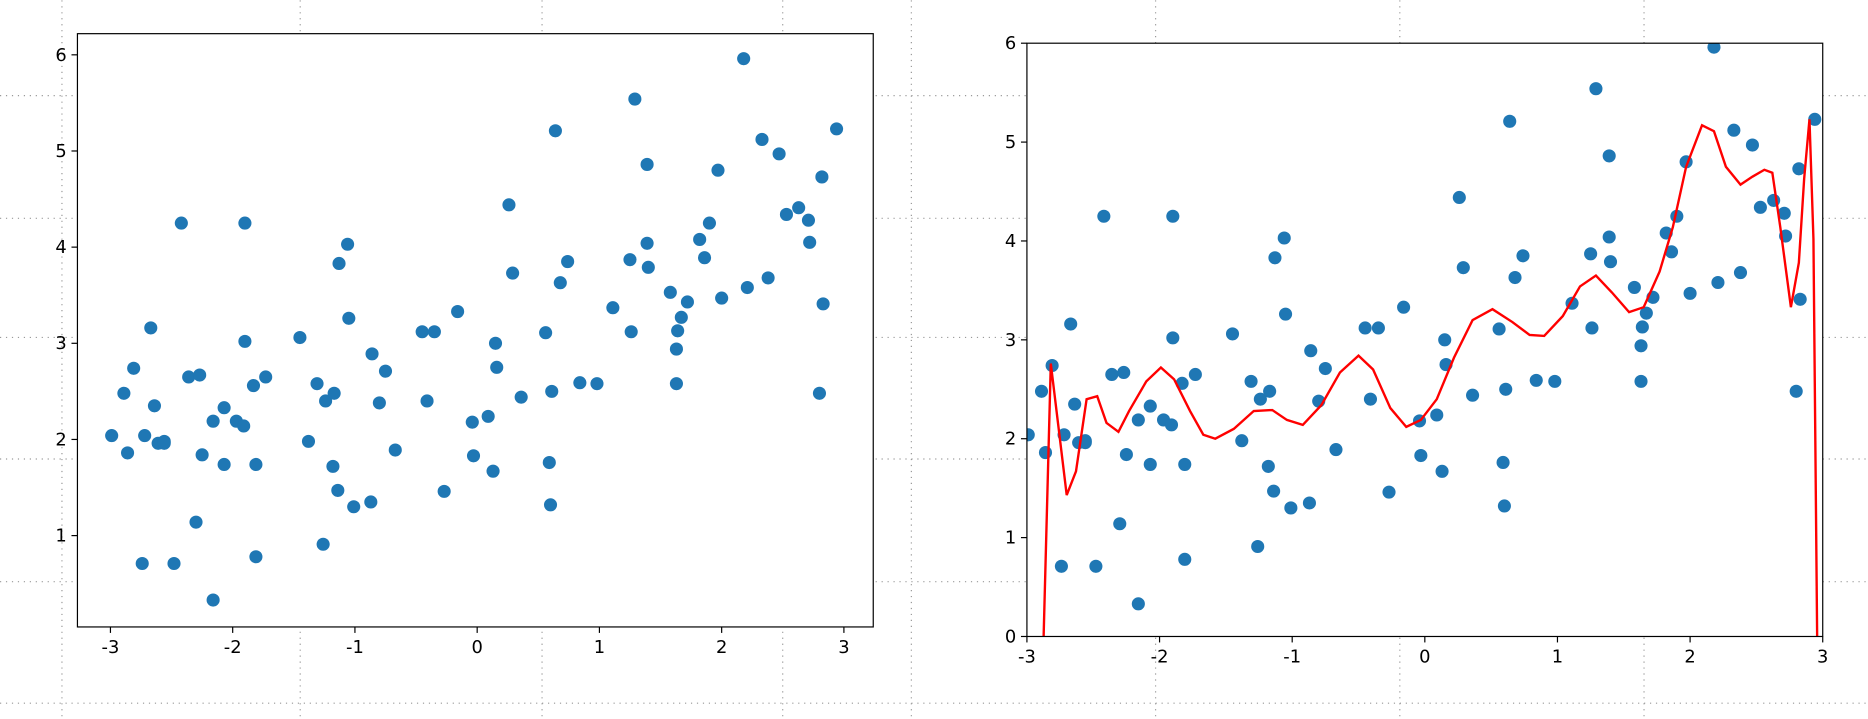  I want to click on x-tick-label: -3, so click(1027, 657).